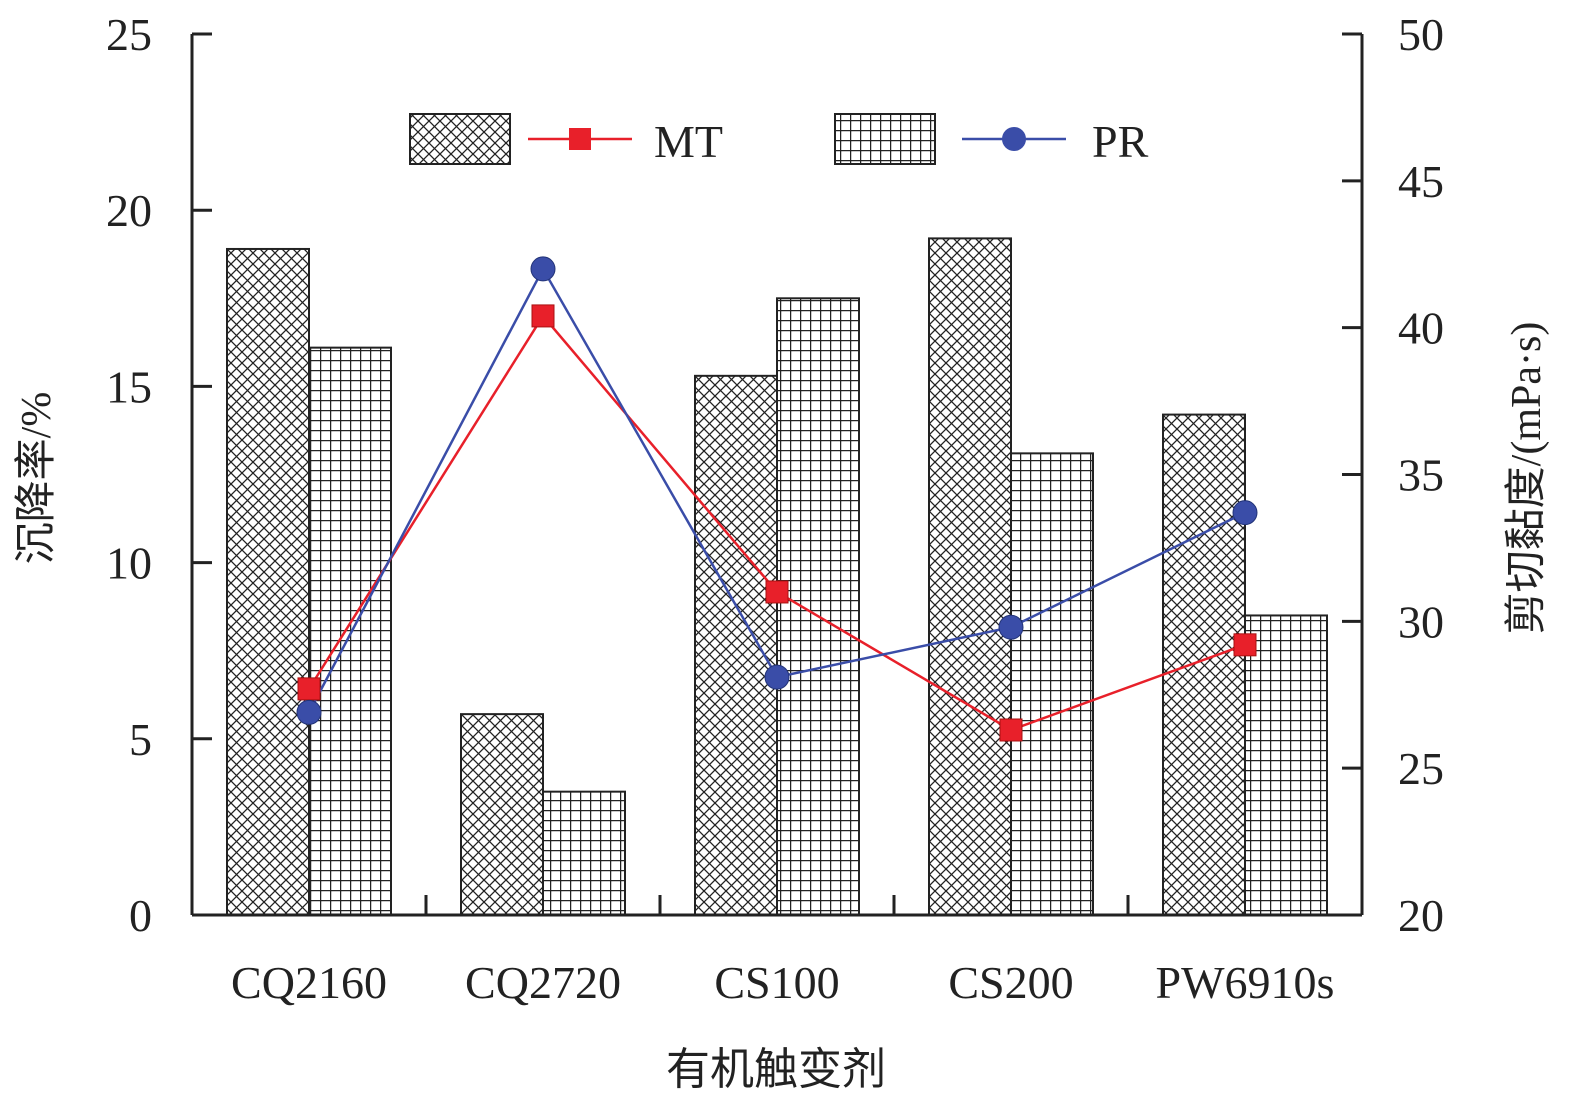 The width and height of the screenshot is (1575, 1112). I want to click on tick-label-left: 25, so click(129, 34).